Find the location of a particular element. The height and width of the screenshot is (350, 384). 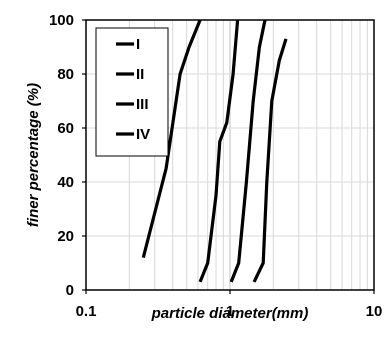

y-axis-title: finer percentage (%) is located at coordinates (33, 155).